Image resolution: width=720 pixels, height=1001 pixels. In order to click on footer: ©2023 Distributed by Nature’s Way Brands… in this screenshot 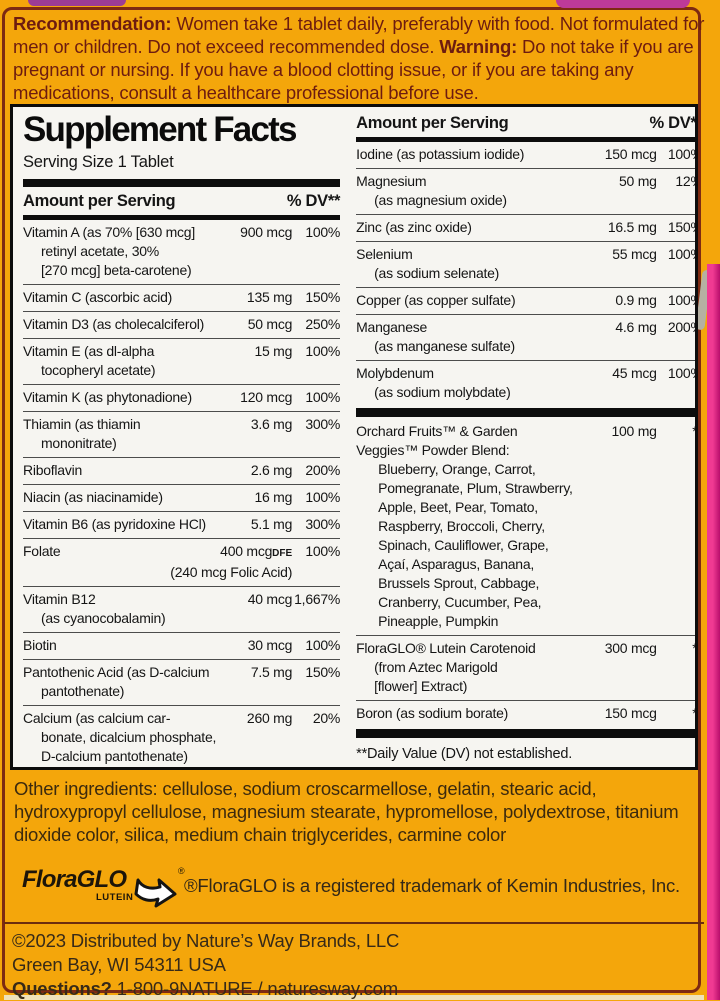, I will do `click(358, 965)`.